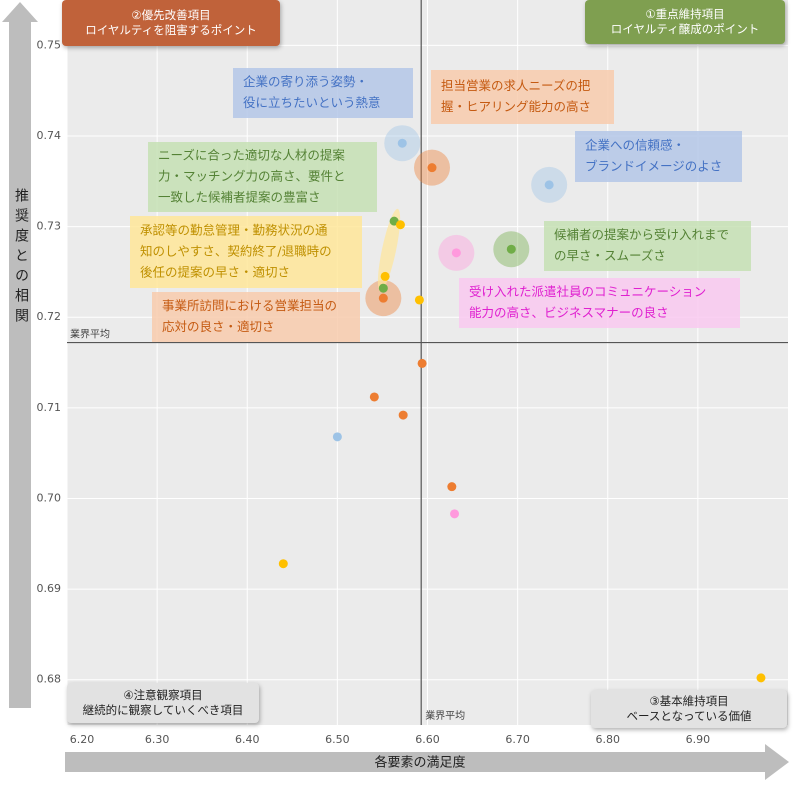  What do you see at coordinates (49, 135) in the screenshot?
I see `y-tick-label: 0.74` at bounding box center [49, 135].